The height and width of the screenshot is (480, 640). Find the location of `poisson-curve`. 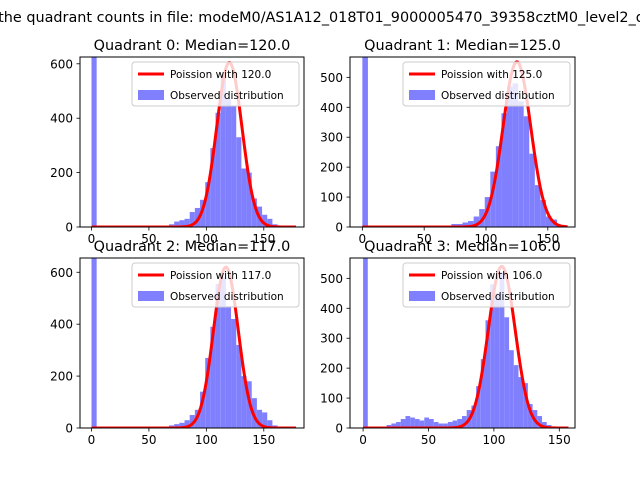

poisson-curve is located at coordinates (466, 346).